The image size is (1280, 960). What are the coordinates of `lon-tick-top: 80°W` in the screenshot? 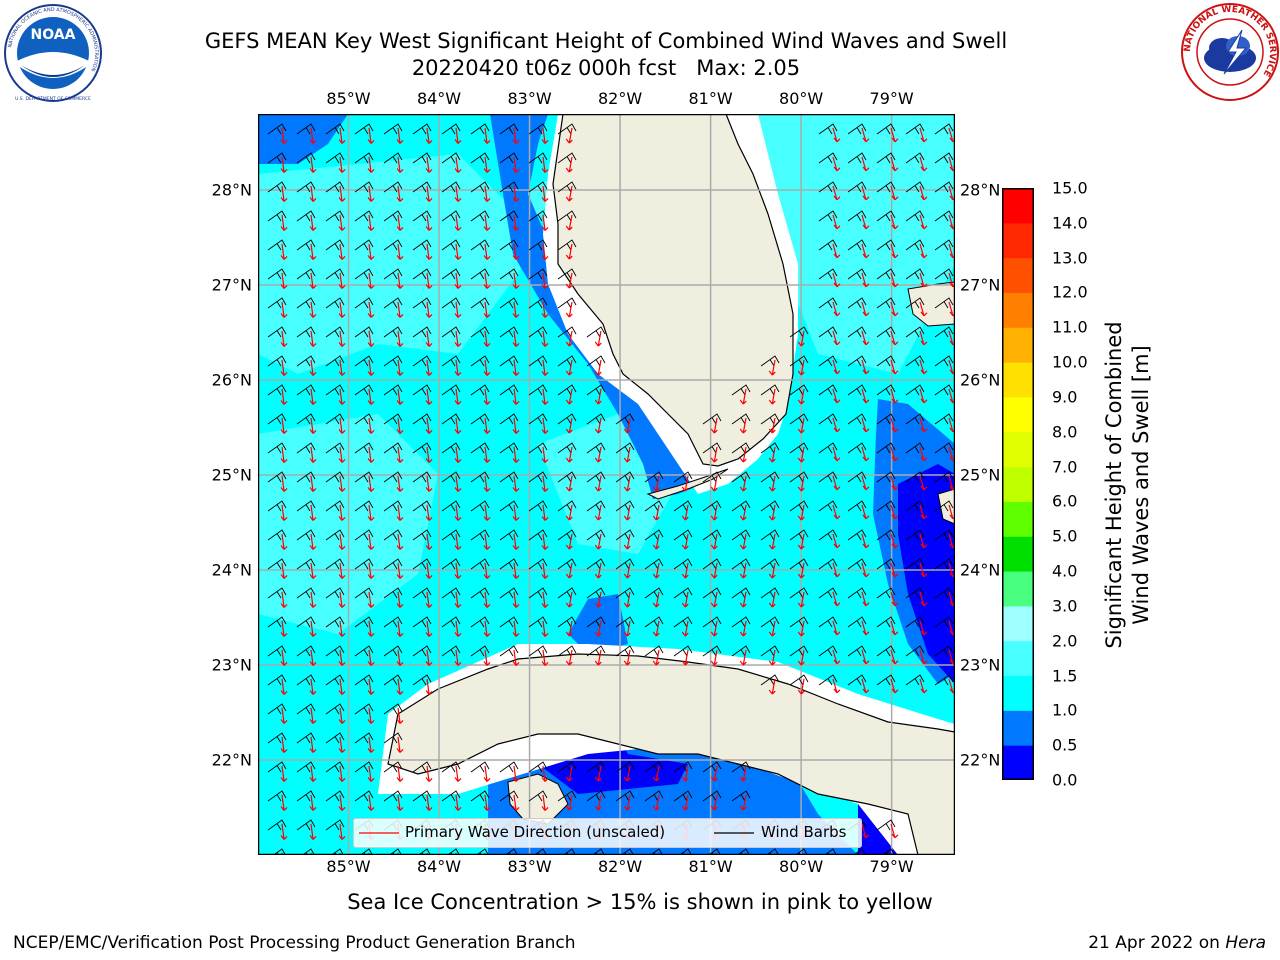 It's located at (801, 98).